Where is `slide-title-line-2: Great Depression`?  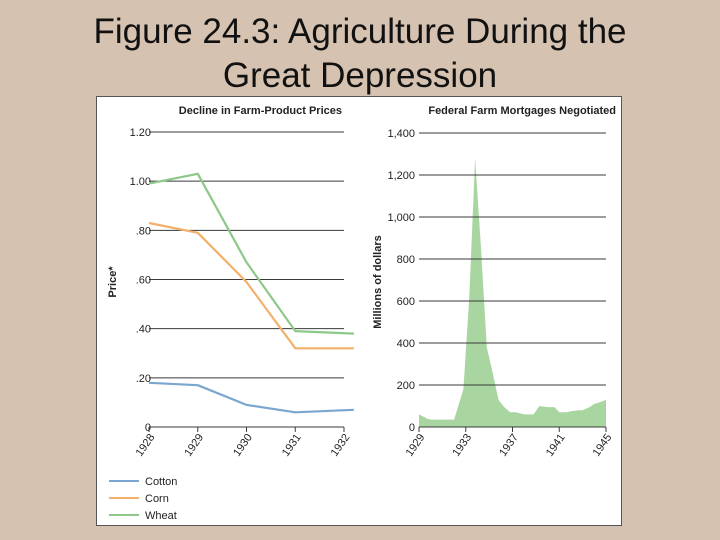 slide-title-line-2: Great Depression is located at coordinates (360, 75).